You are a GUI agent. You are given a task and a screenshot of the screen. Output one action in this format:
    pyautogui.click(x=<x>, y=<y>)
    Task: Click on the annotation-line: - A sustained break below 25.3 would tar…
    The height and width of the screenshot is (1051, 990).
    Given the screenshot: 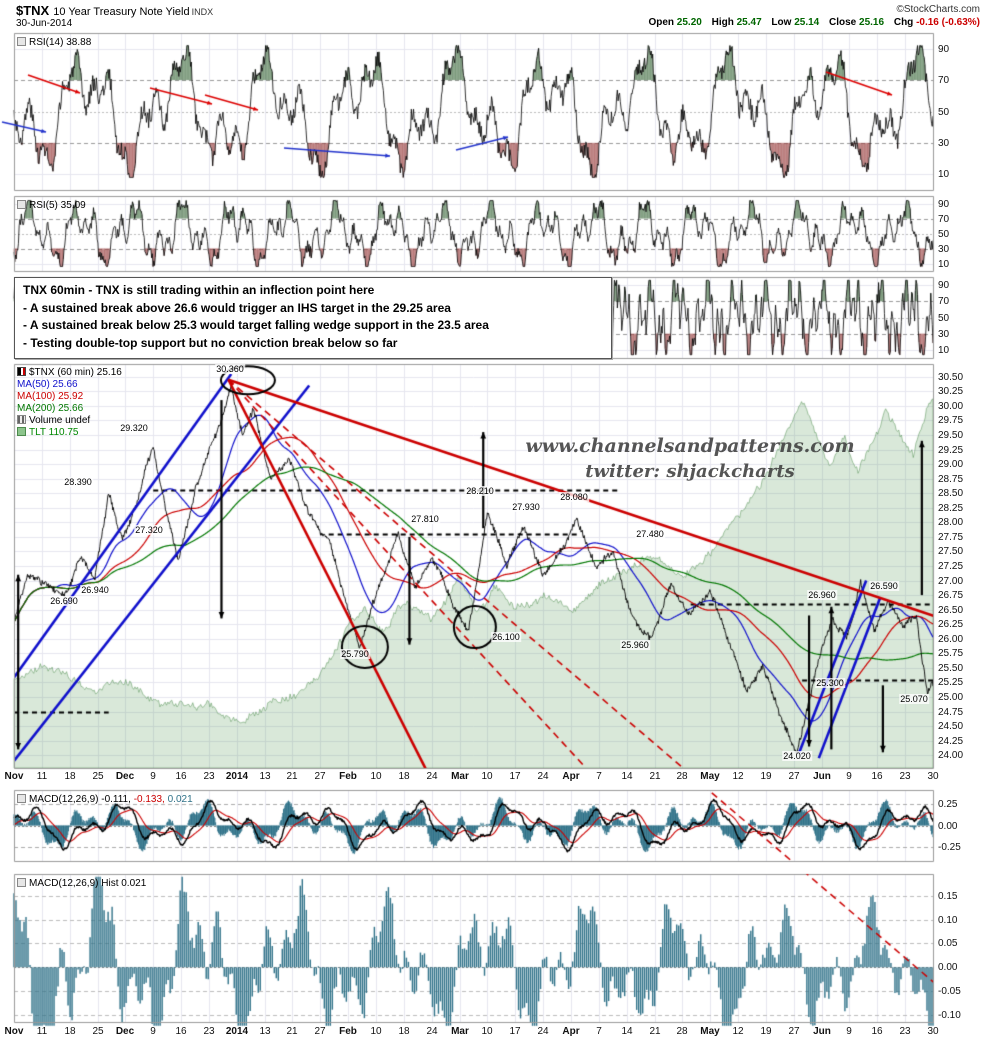 What is the action you would take?
    pyautogui.click(x=256, y=325)
    